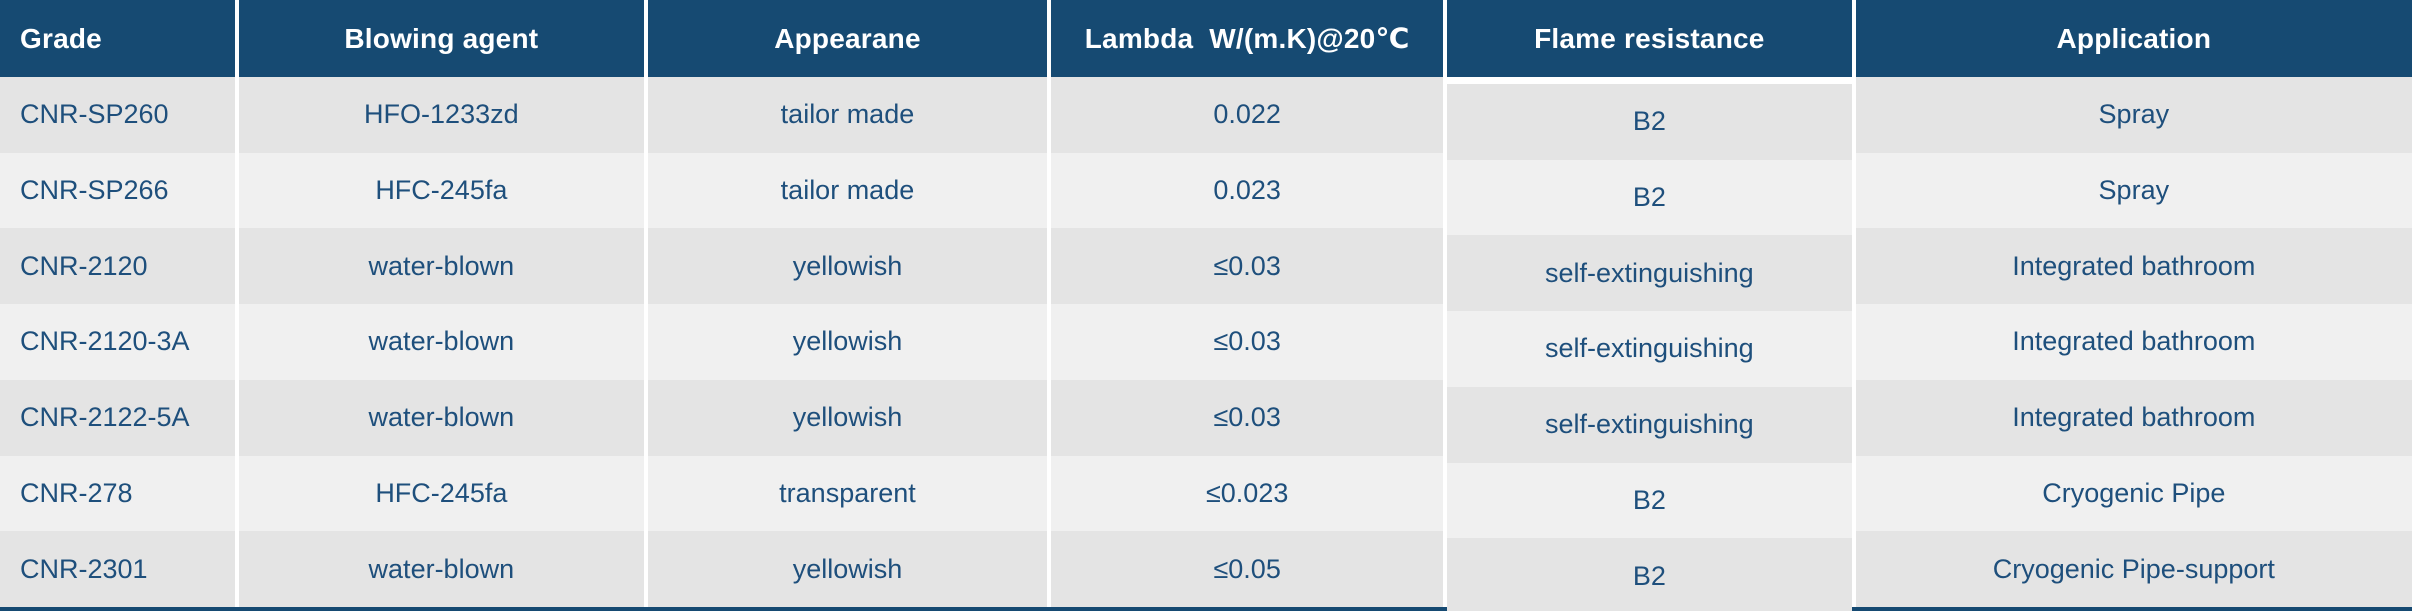 Image resolution: width=2412 pixels, height=611 pixels. I want to click on cell-cnr-sp266-col3: 0.023, so click(1247, 190).